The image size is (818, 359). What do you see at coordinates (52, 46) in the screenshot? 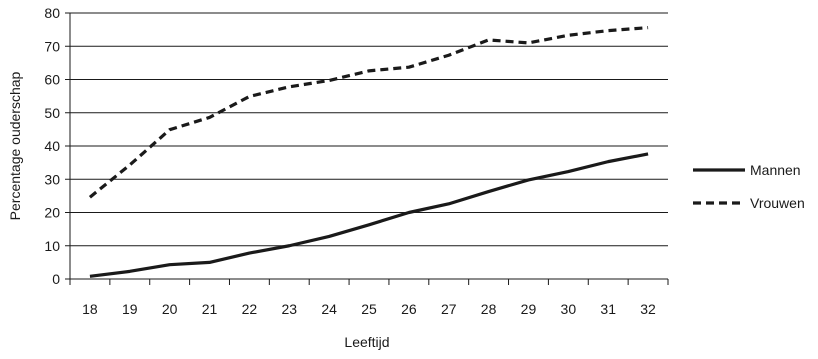
I see `y-tick-label: 70` at bounding box center [52, 46].